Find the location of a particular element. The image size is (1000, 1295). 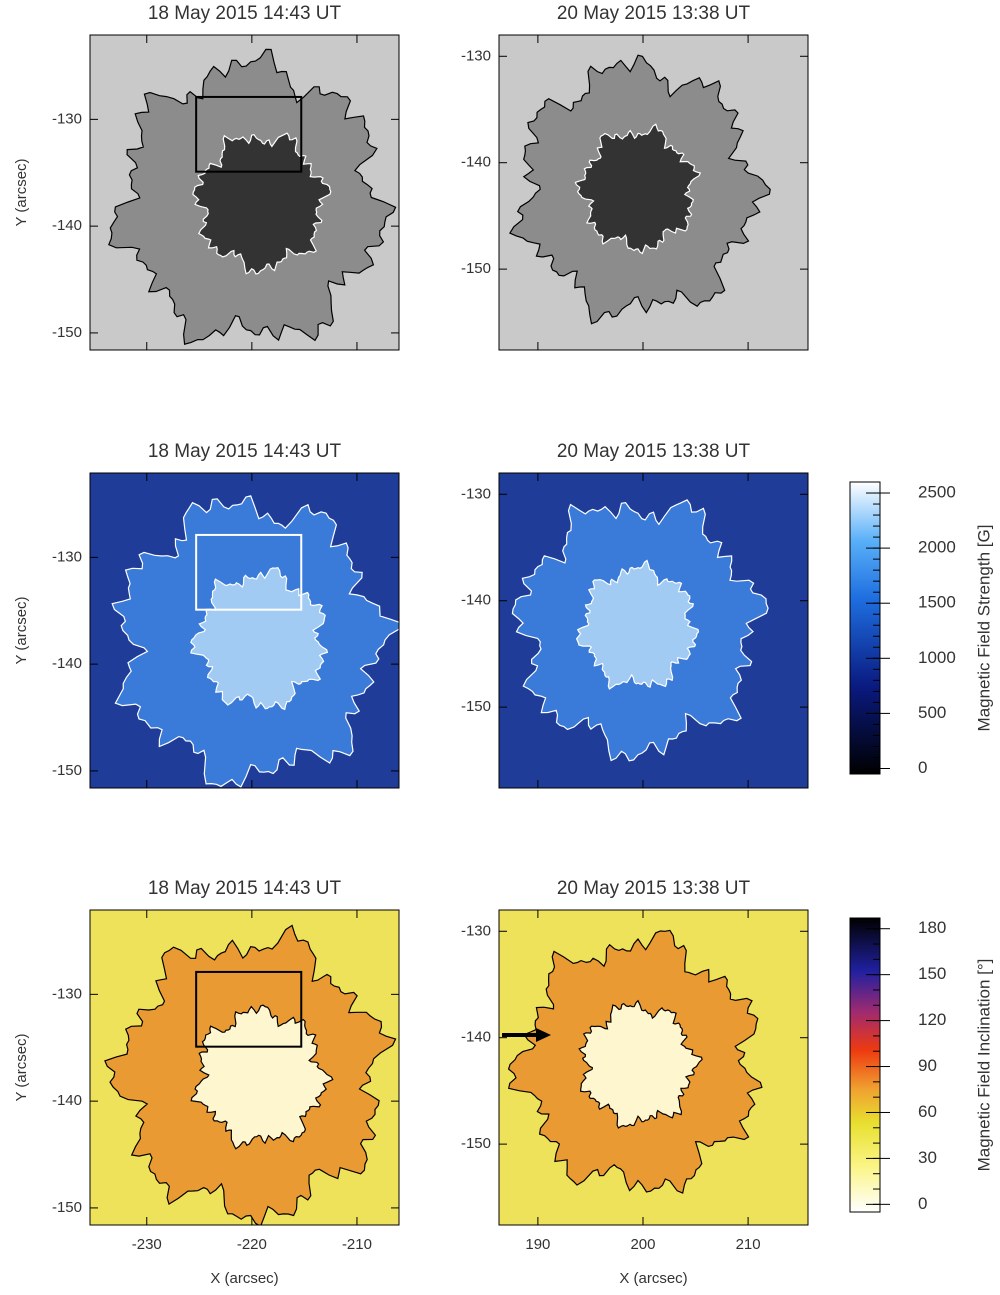

colorbar-tick-label: 90 is located at coordinates (927, 1065).